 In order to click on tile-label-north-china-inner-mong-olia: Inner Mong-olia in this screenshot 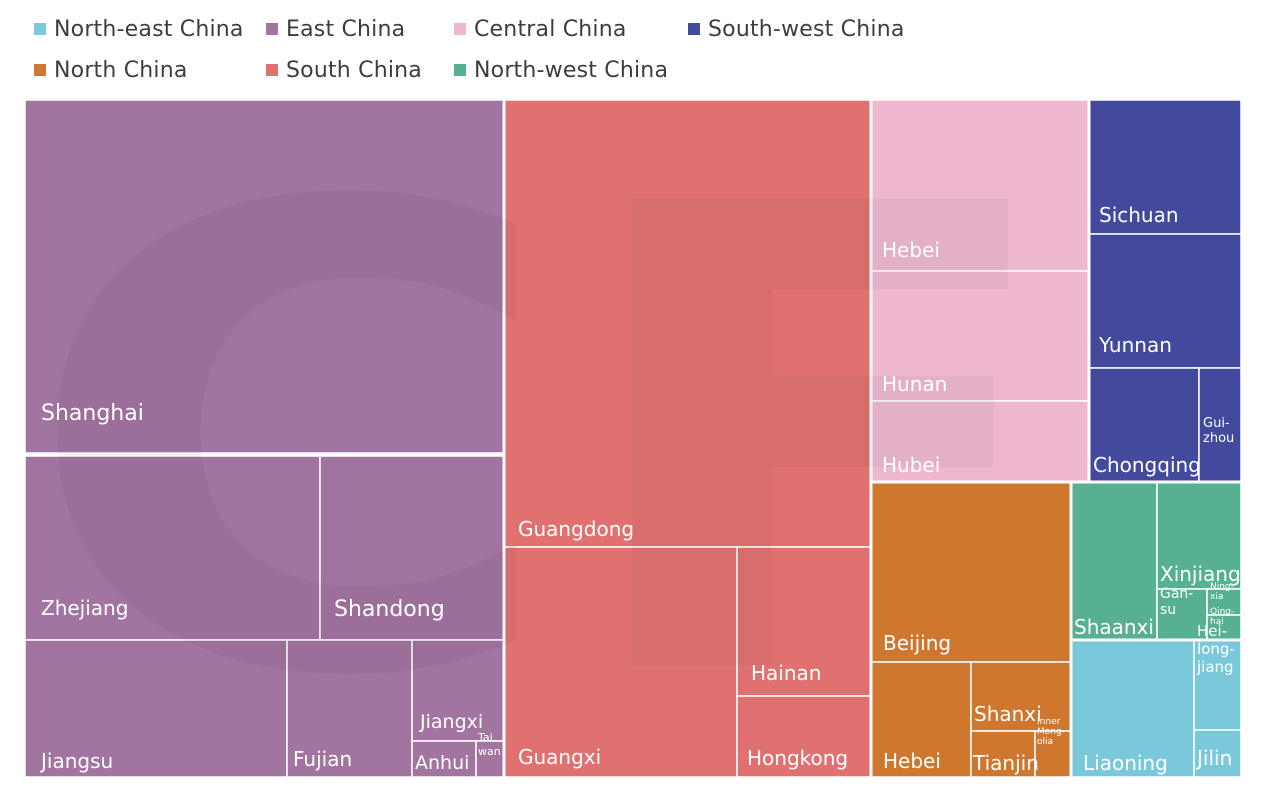, I will do `click(1051, 732)`.